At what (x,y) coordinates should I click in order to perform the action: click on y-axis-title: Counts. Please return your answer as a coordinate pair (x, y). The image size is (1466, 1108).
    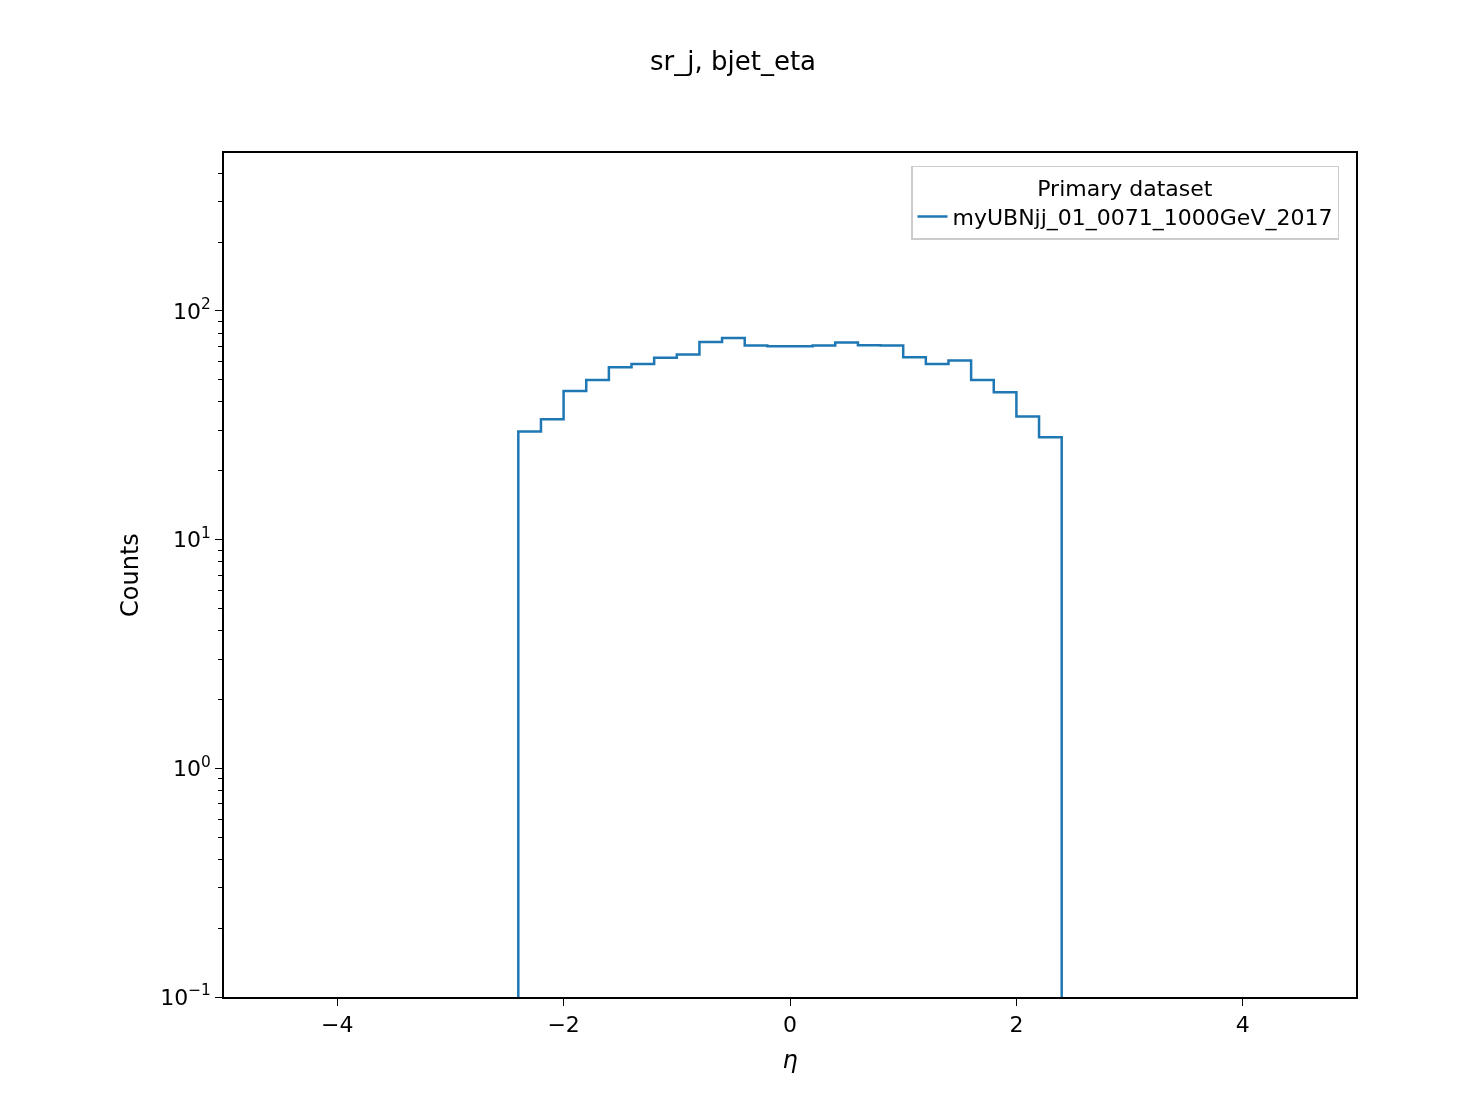
    Looking at the image, I should click on (129, 575).